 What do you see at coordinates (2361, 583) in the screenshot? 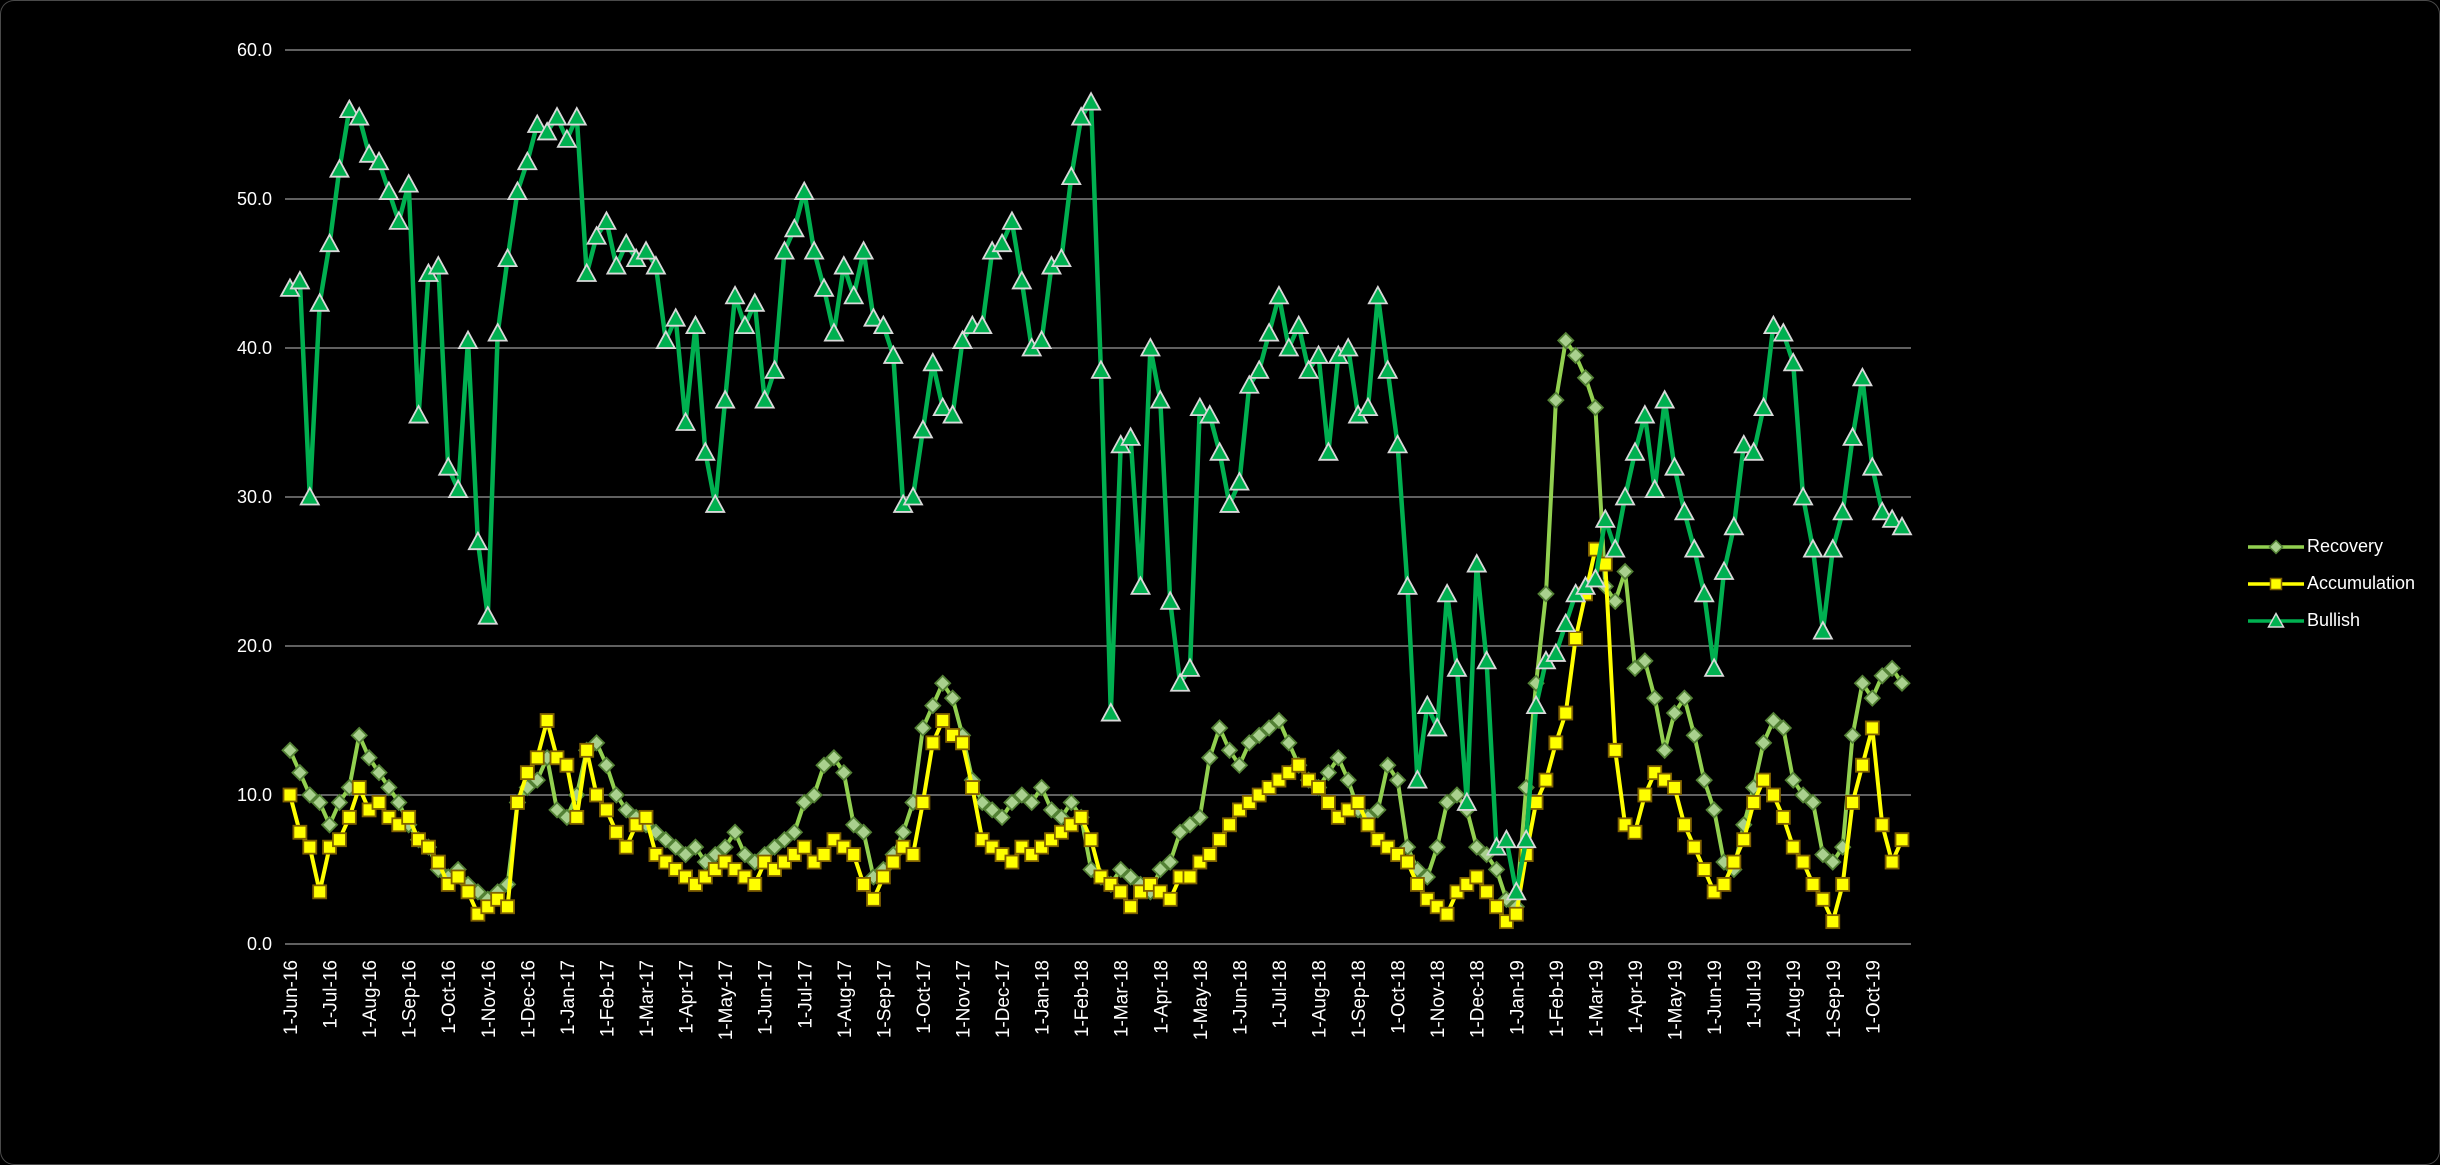
I see `legend-label-accumulation: Accumulation` at bounding box center [2361, 583].